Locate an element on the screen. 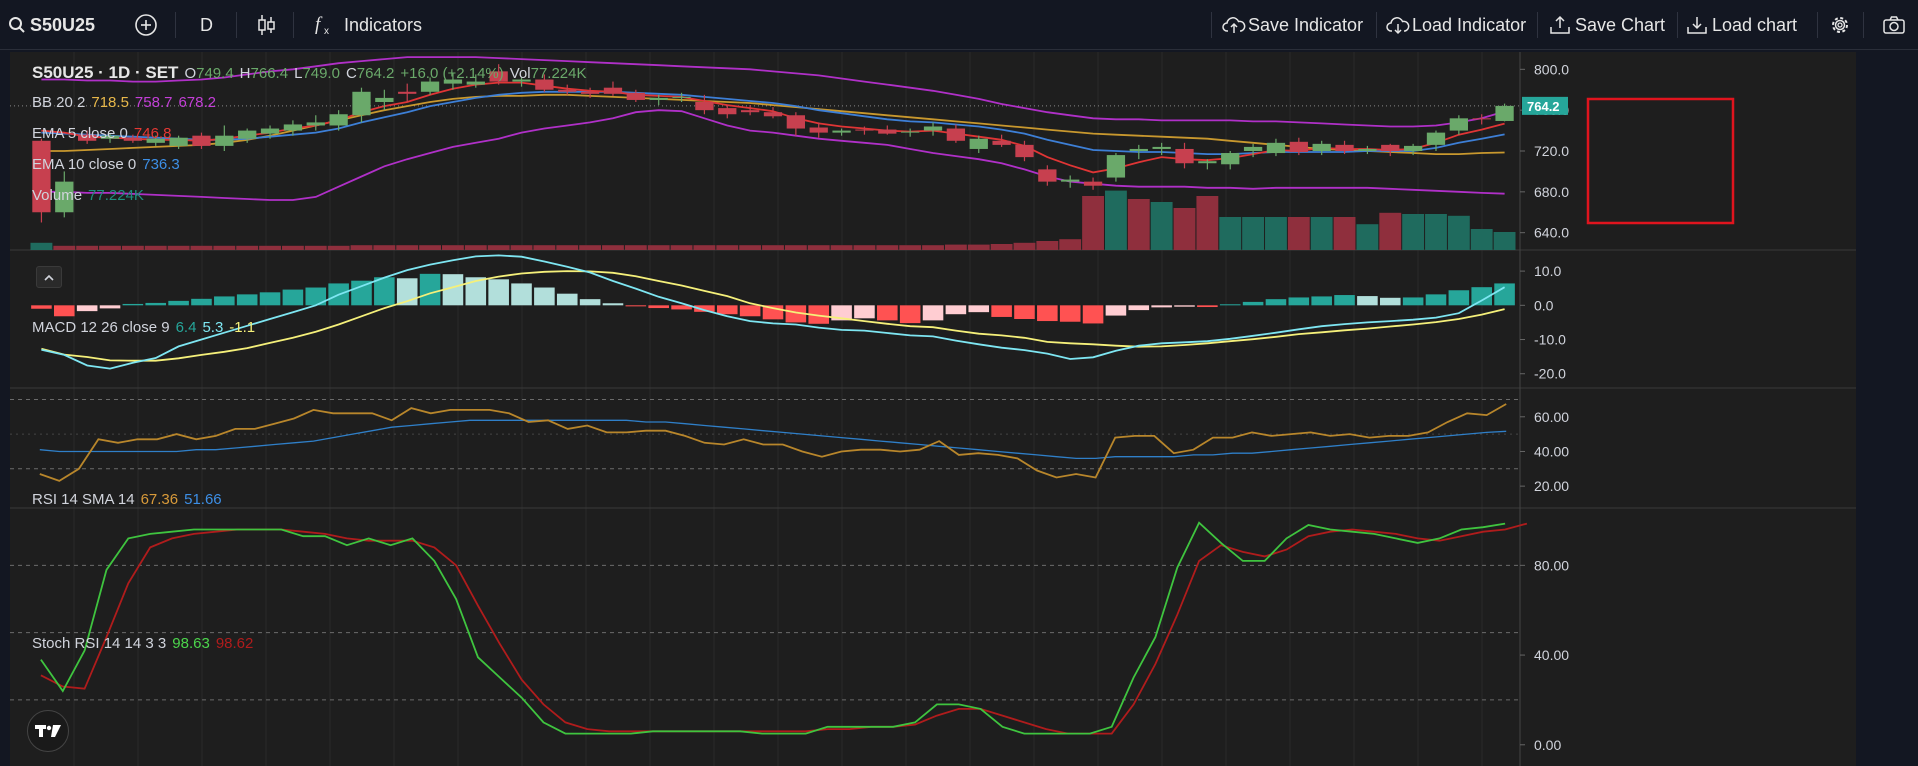  stoch-axis-tick-label: 40.00 is located at coordinates (1551, 655).